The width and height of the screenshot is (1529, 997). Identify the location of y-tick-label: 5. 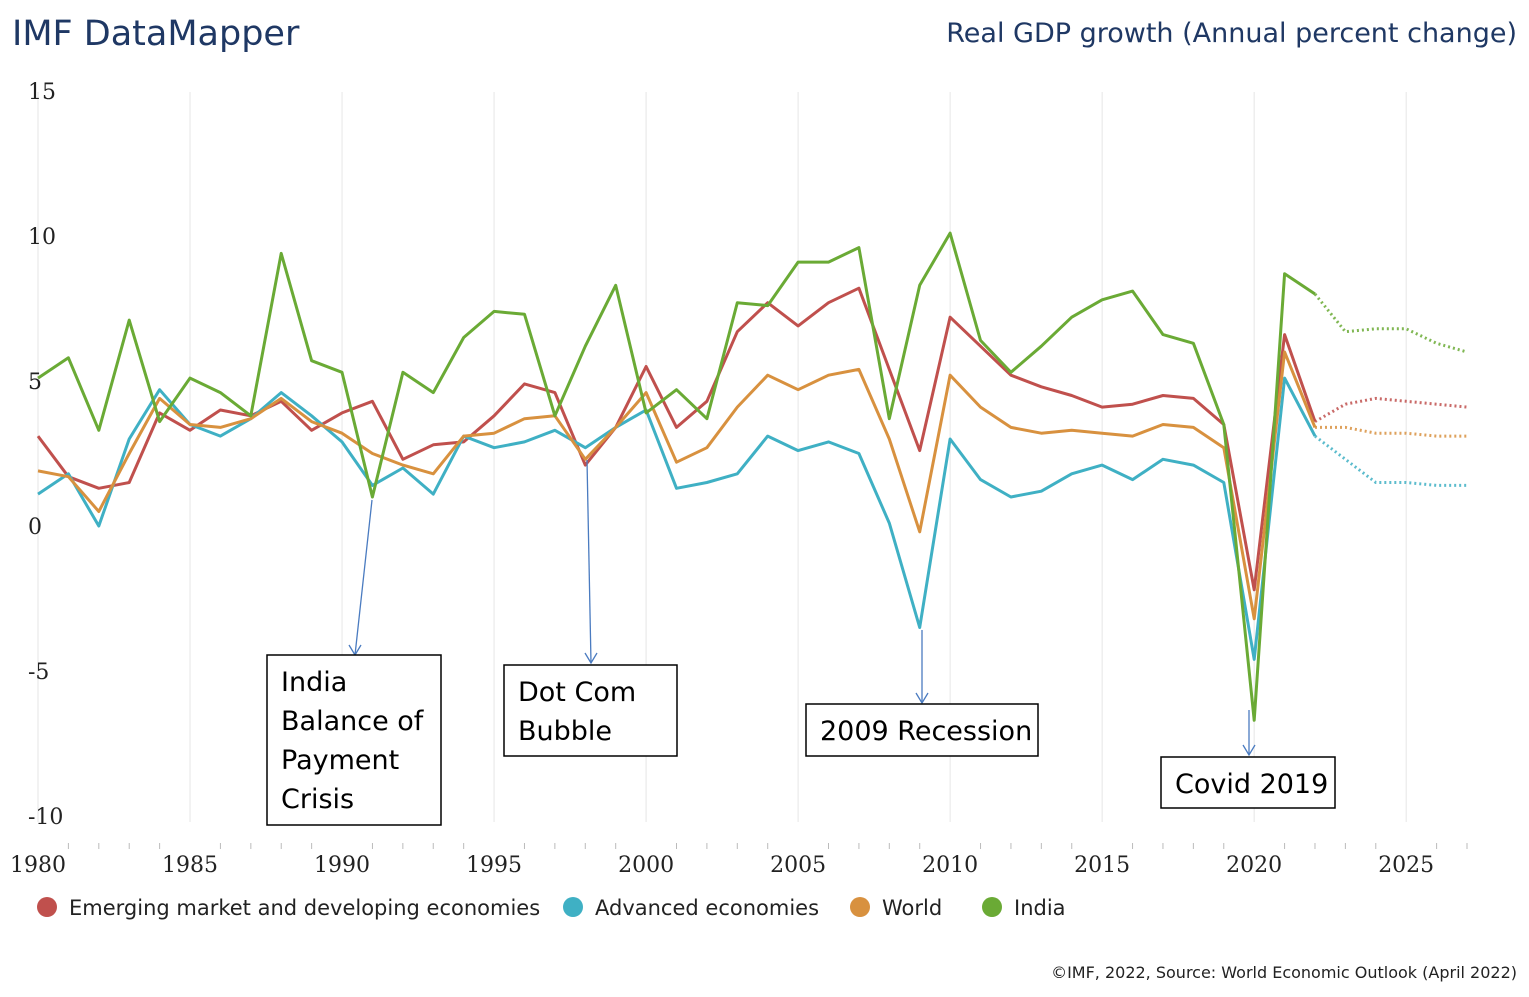
(35, 382).